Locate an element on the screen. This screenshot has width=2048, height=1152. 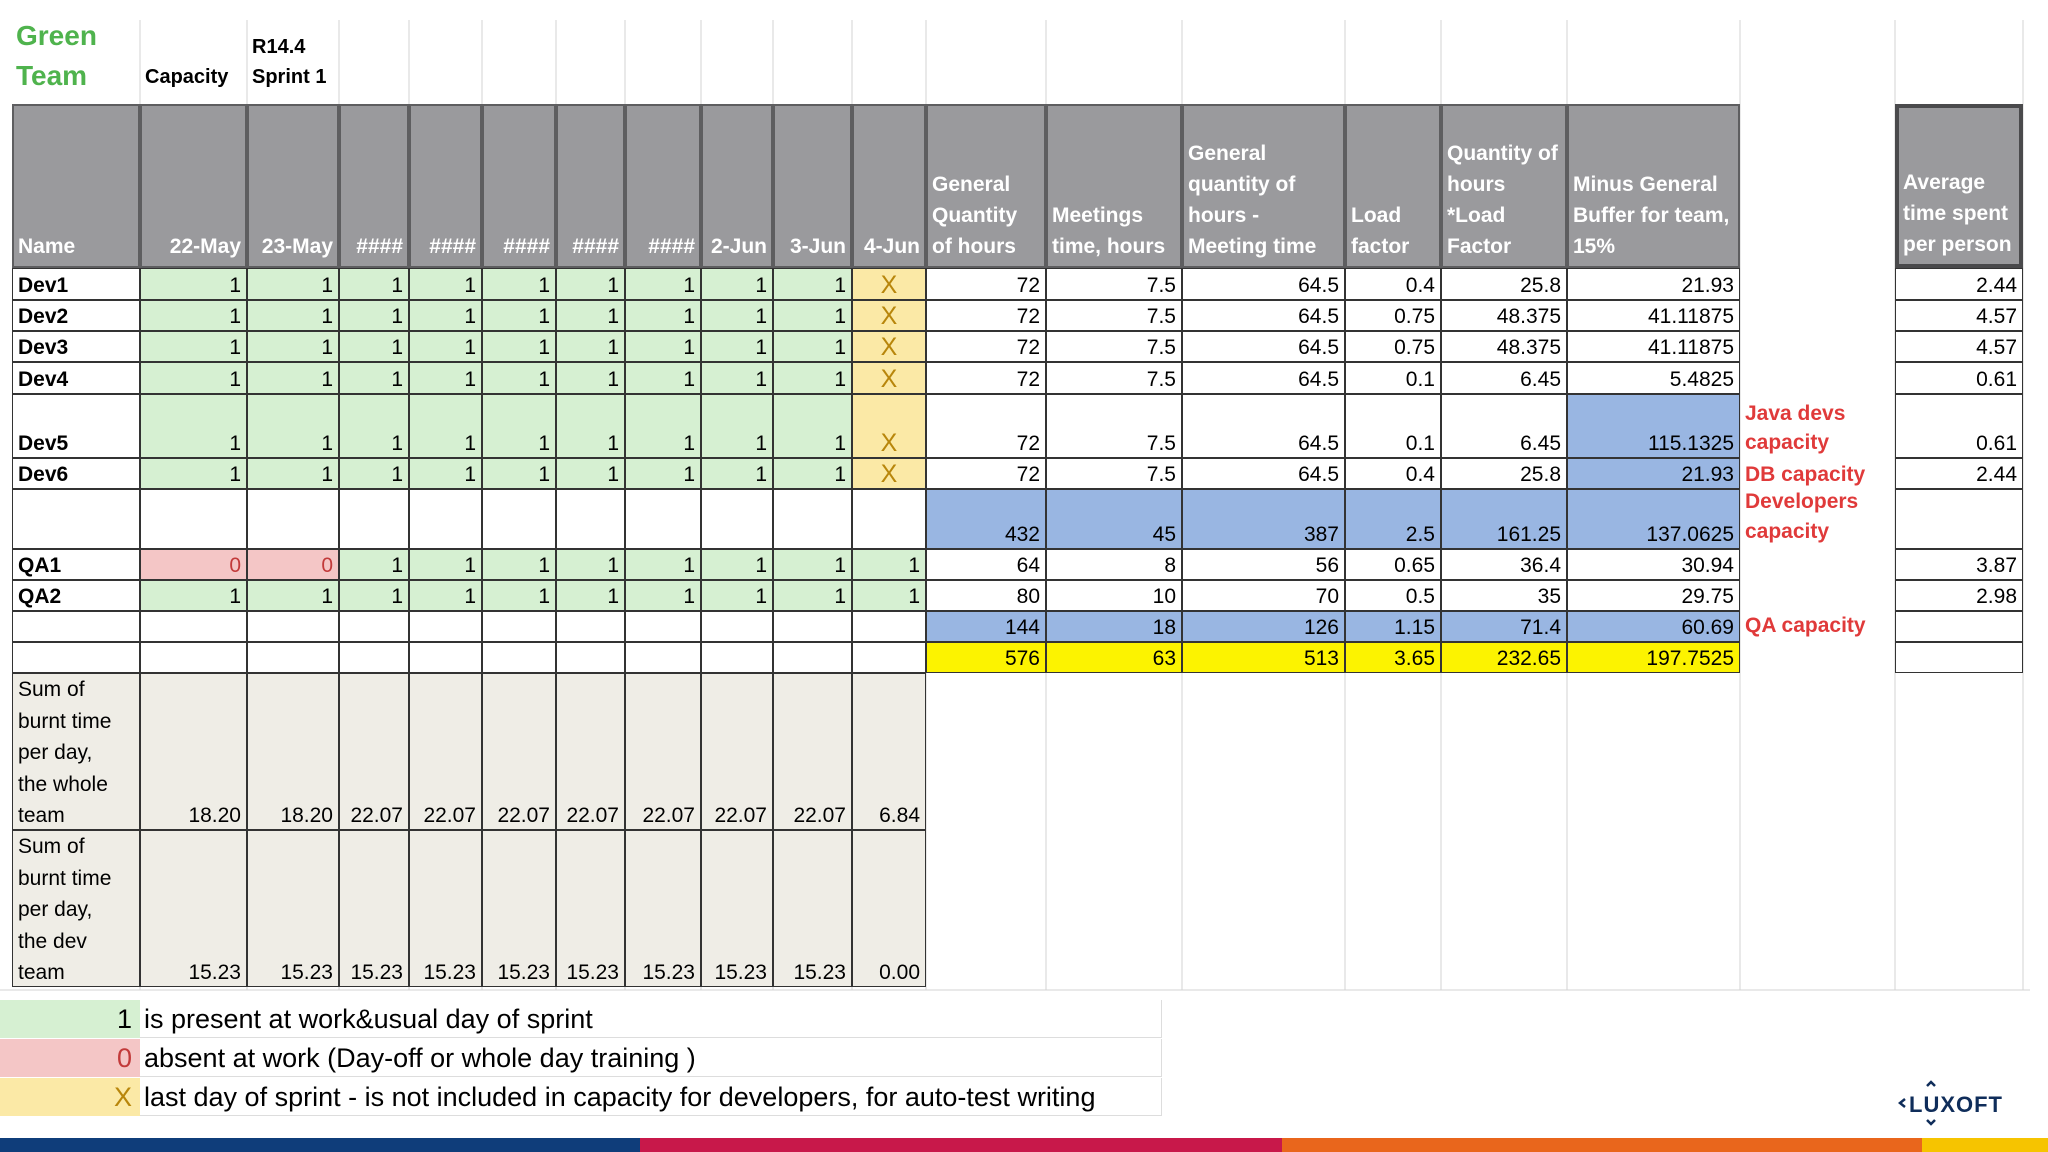
value-cell-load: 0.5 is located at coordinates (1393, 595).